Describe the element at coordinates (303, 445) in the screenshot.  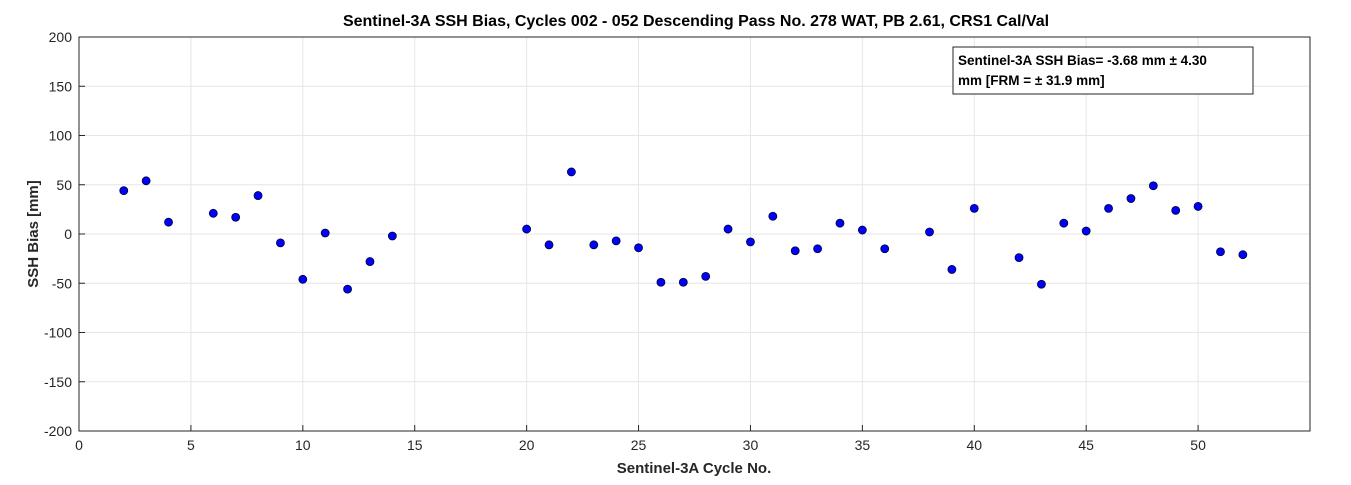
I see `x-tick-label: 10` at that location.